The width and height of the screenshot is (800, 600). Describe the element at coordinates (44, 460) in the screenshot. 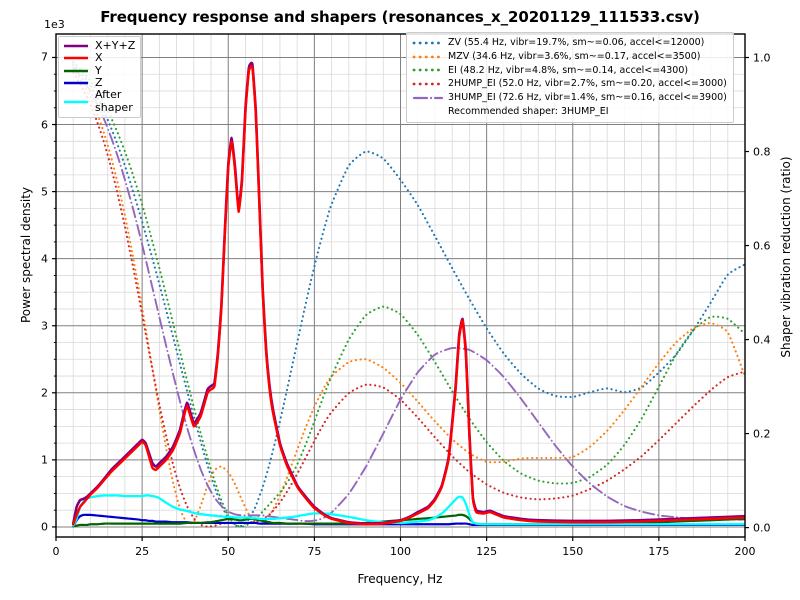

I see `y-axis-left-tick-label: 1` at that location.